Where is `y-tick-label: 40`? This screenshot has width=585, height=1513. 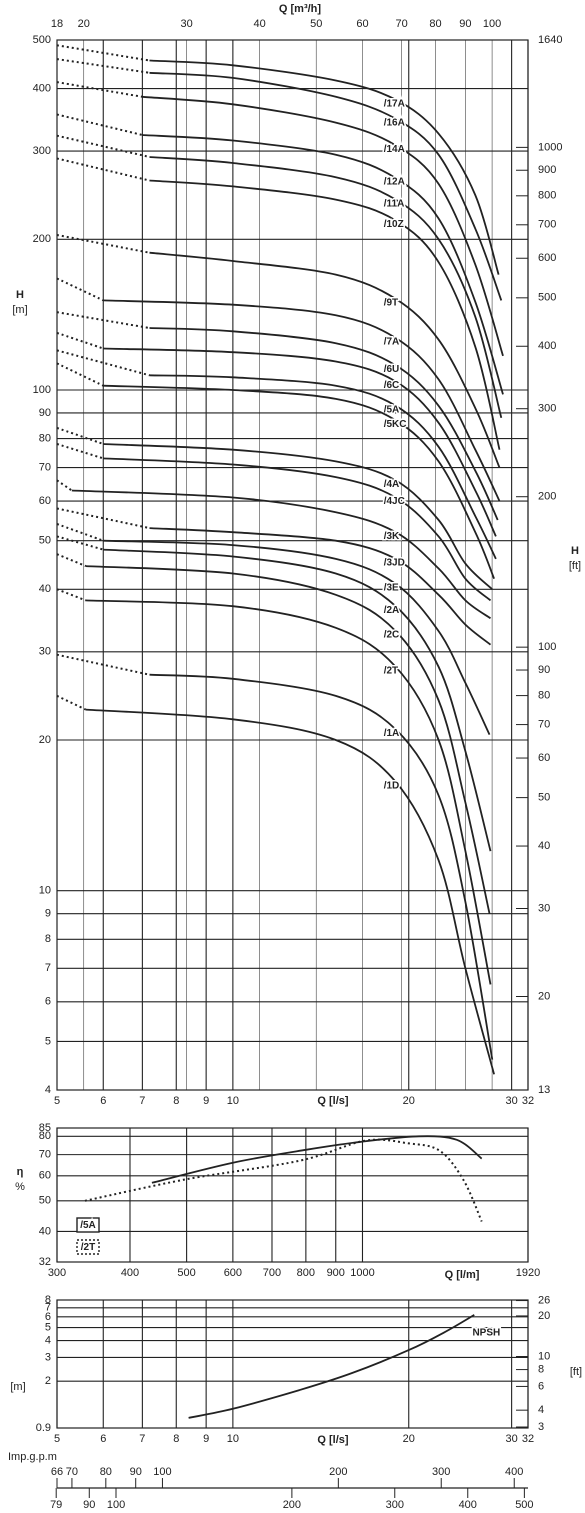 y-tick-label: 40 is located at coordinates (45, 589).